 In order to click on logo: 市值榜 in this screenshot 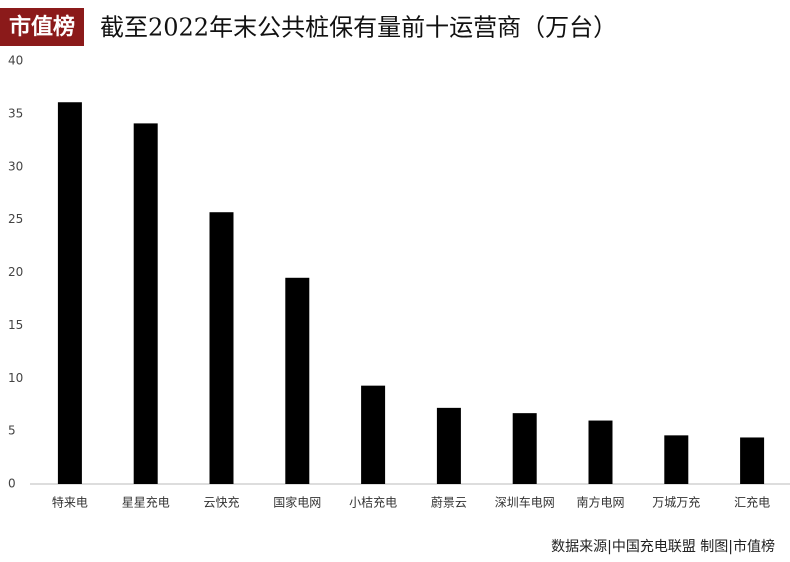, I will do `click(42, 27)`.